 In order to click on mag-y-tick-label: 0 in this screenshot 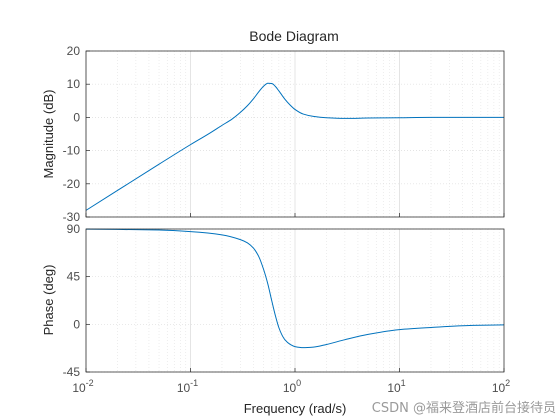, I will do `click(76, 117)`.